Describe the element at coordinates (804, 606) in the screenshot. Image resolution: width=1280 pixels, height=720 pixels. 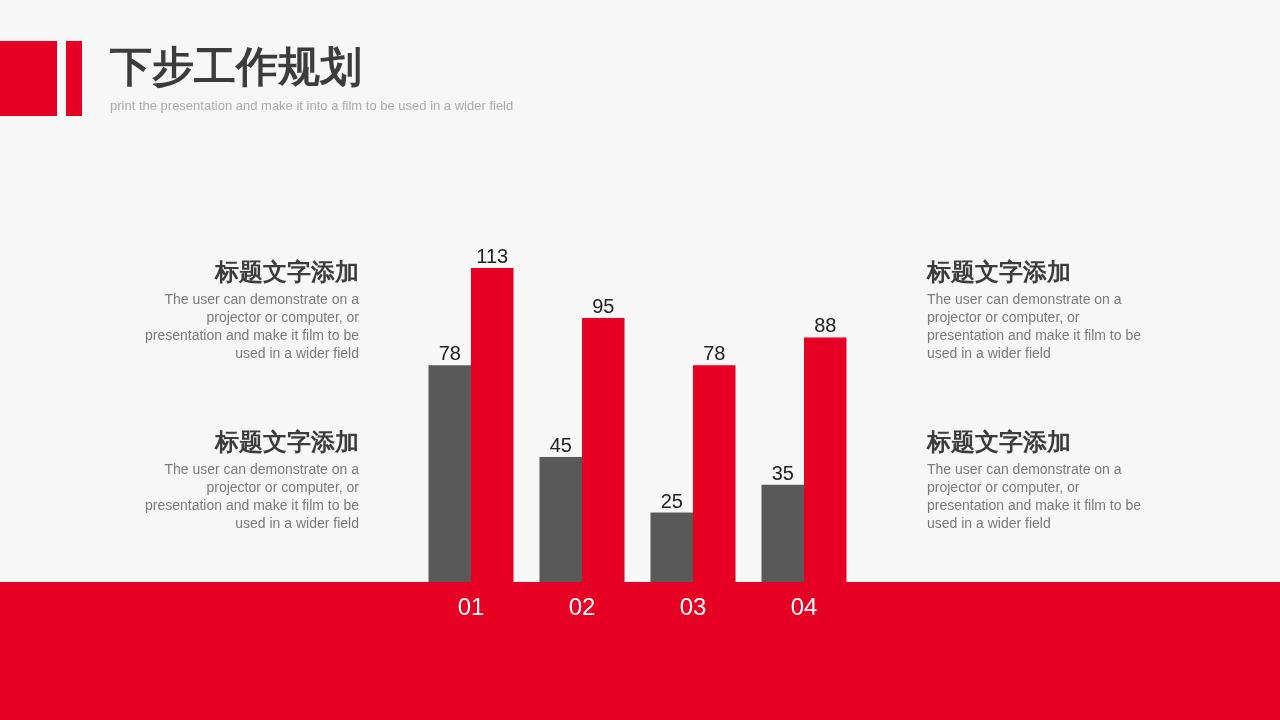
I see `x-tick-label: 04` at that location.